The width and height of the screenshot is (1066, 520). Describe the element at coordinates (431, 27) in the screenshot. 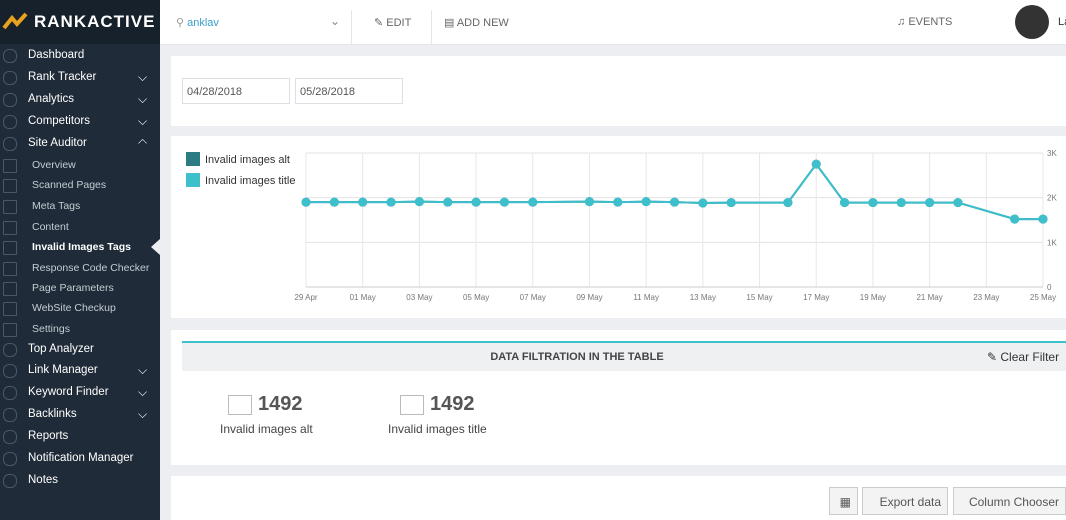

I see `divider` at that location.